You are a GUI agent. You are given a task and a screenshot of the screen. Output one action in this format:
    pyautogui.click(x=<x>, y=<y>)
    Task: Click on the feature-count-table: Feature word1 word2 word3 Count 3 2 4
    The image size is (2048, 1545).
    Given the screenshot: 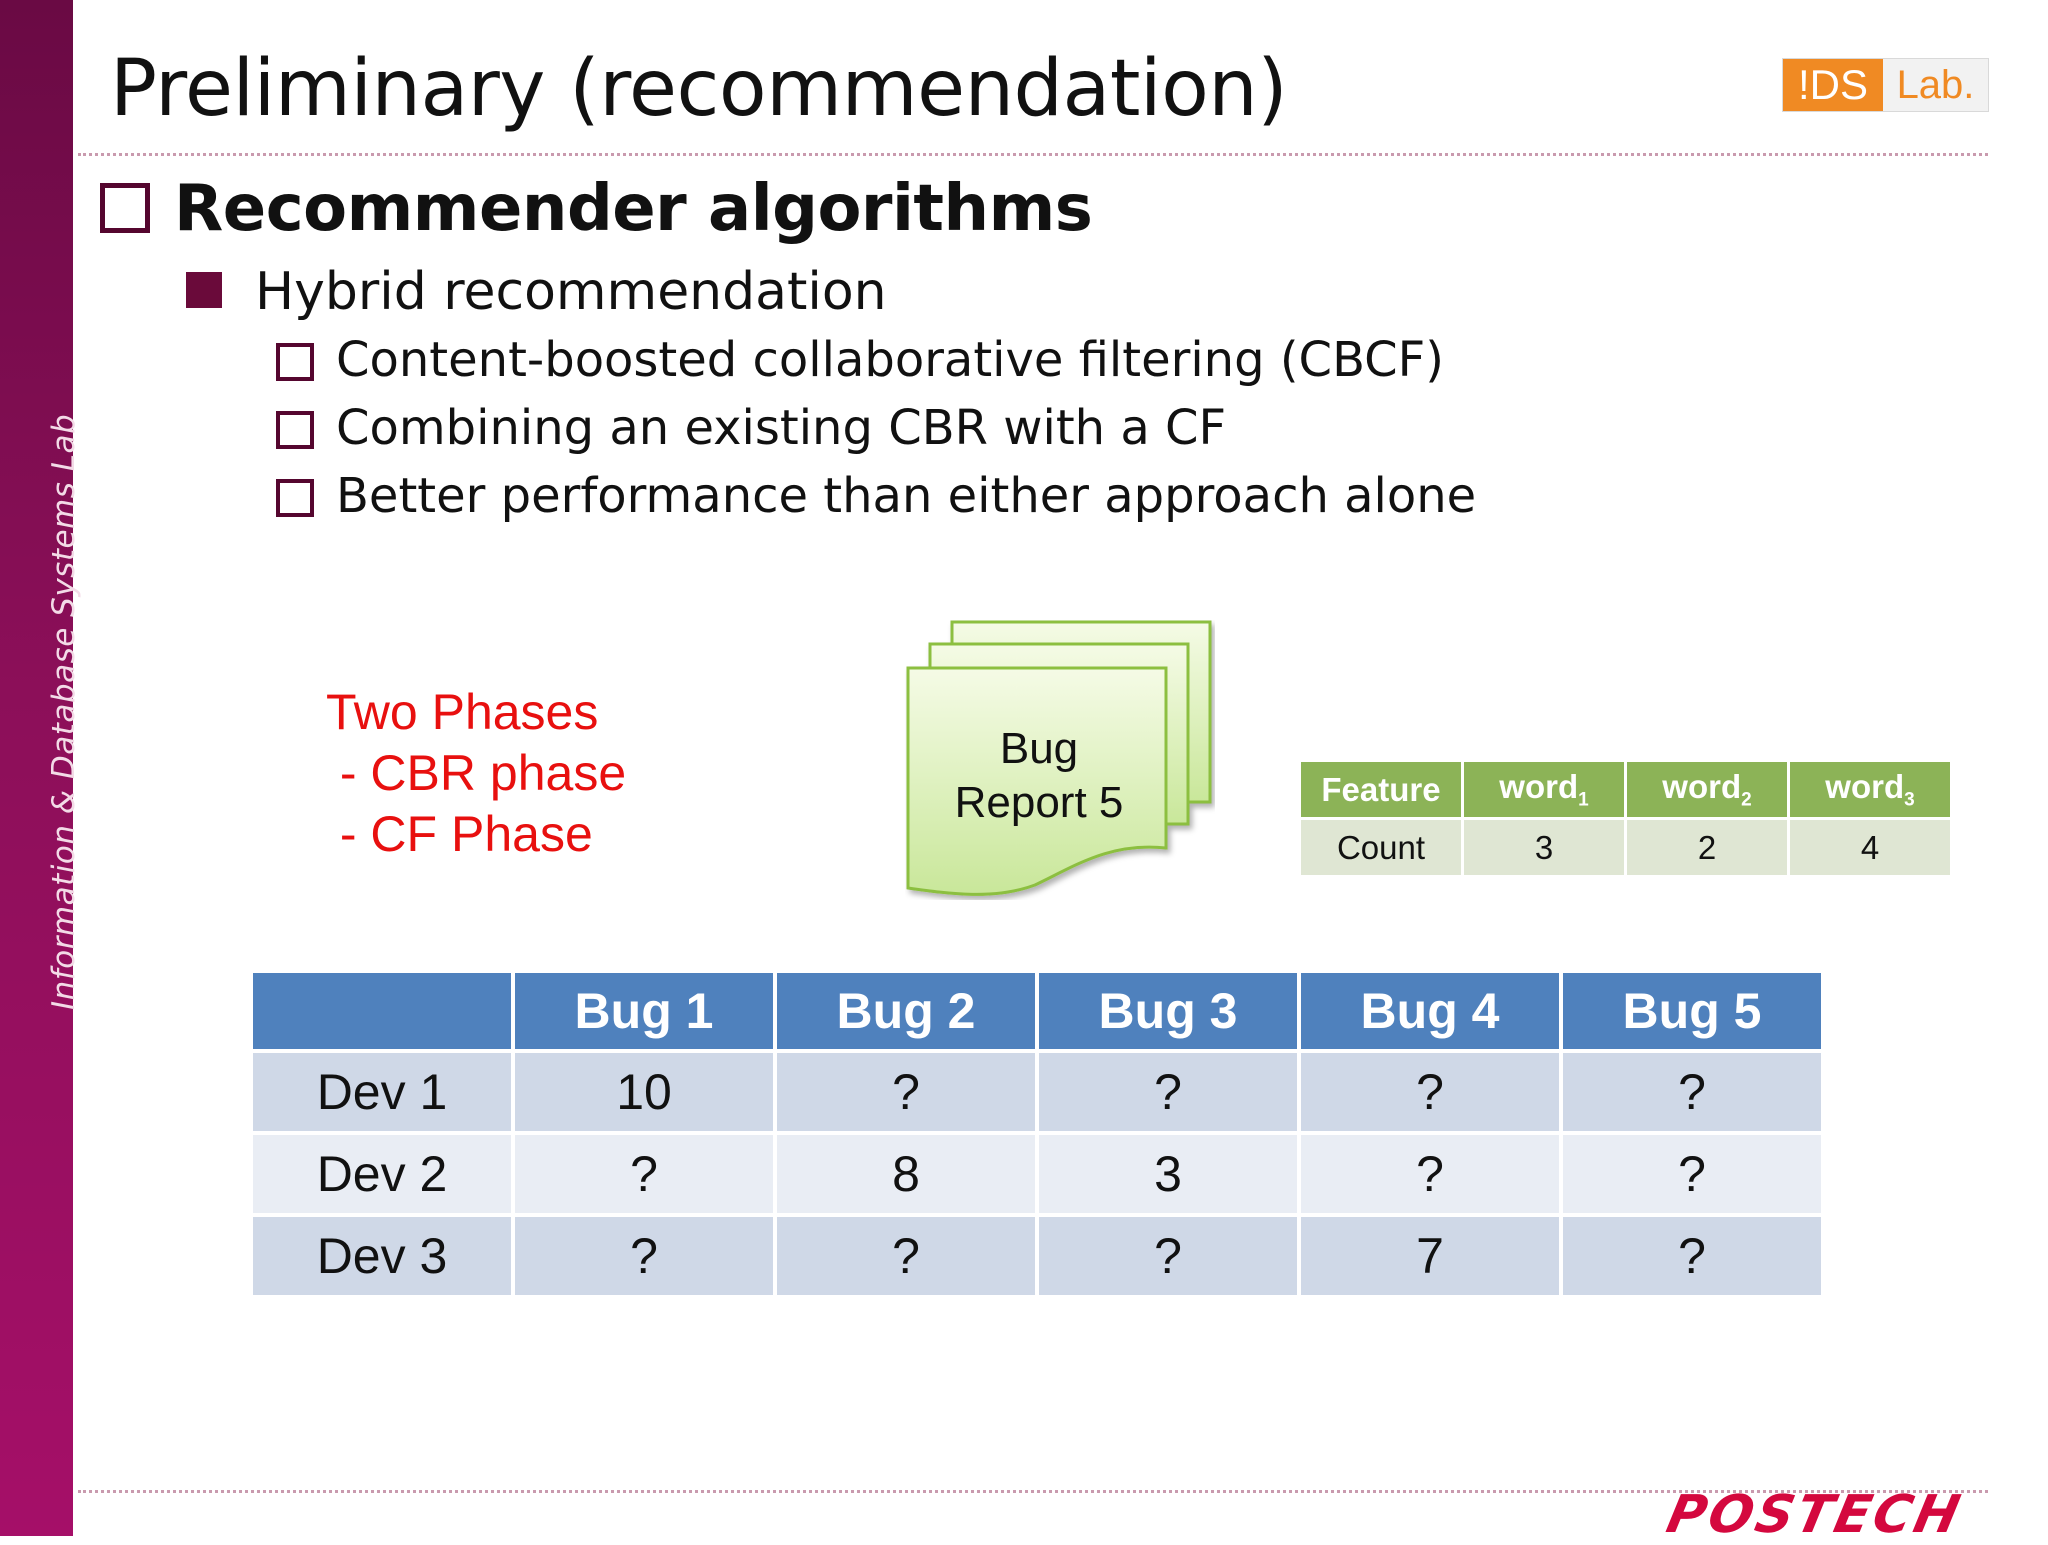 What is the action you would take?
    pyautogui.click(x=1625, y=818)
    